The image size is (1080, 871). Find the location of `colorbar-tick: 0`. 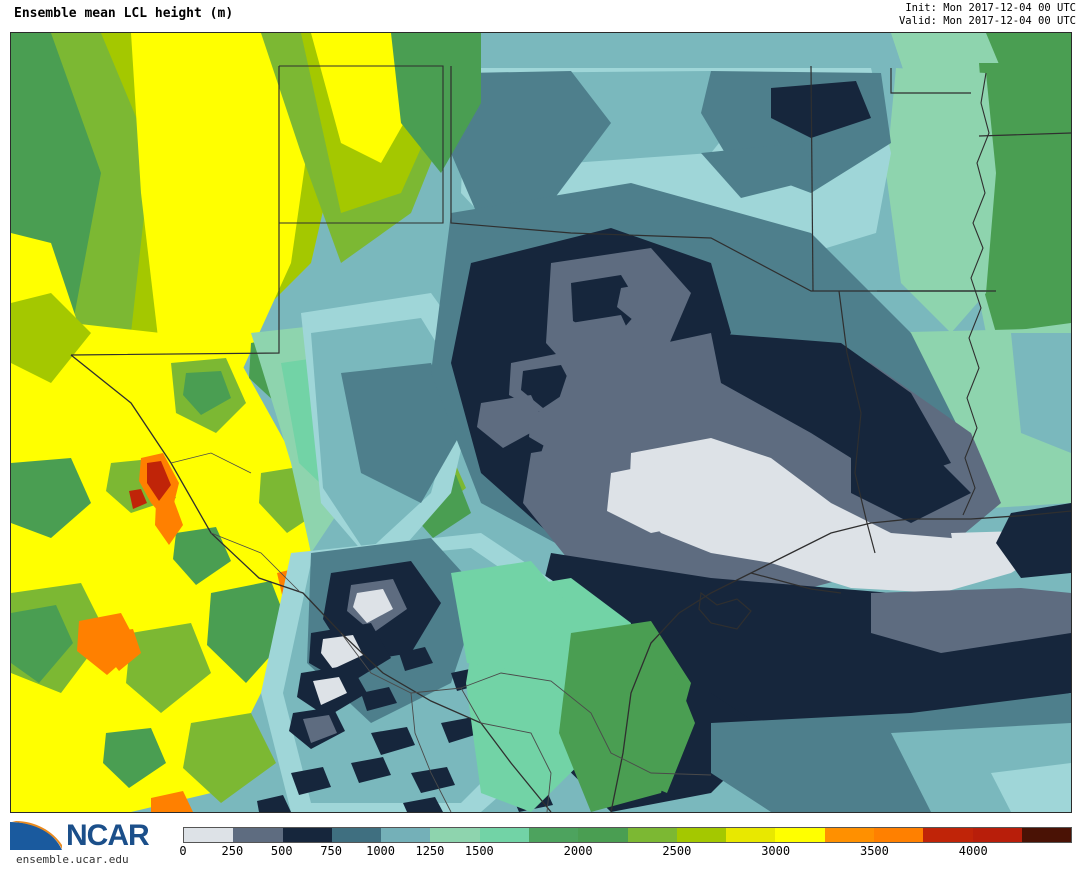

colorbar-tick: 0 is located at coordinates (183, 851).